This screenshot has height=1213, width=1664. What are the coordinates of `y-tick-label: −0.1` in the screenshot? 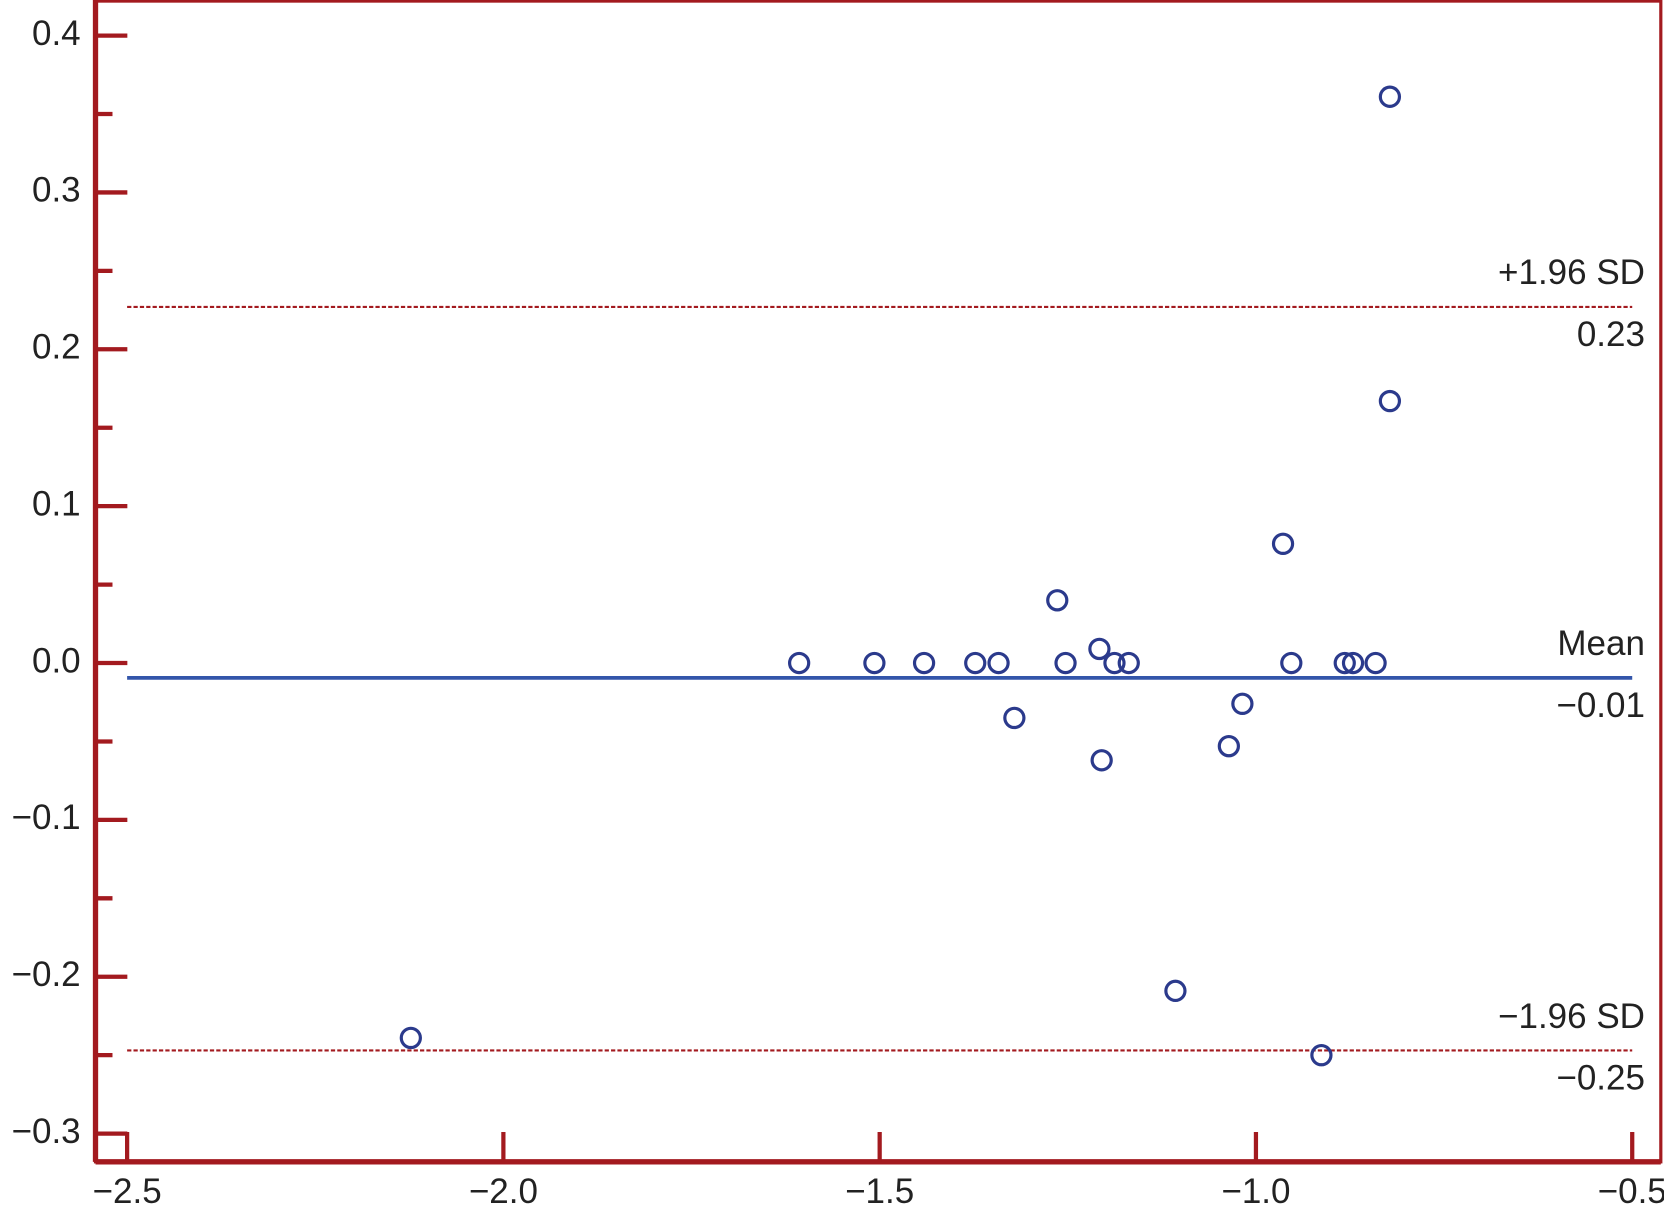 It's located at (46, 817).